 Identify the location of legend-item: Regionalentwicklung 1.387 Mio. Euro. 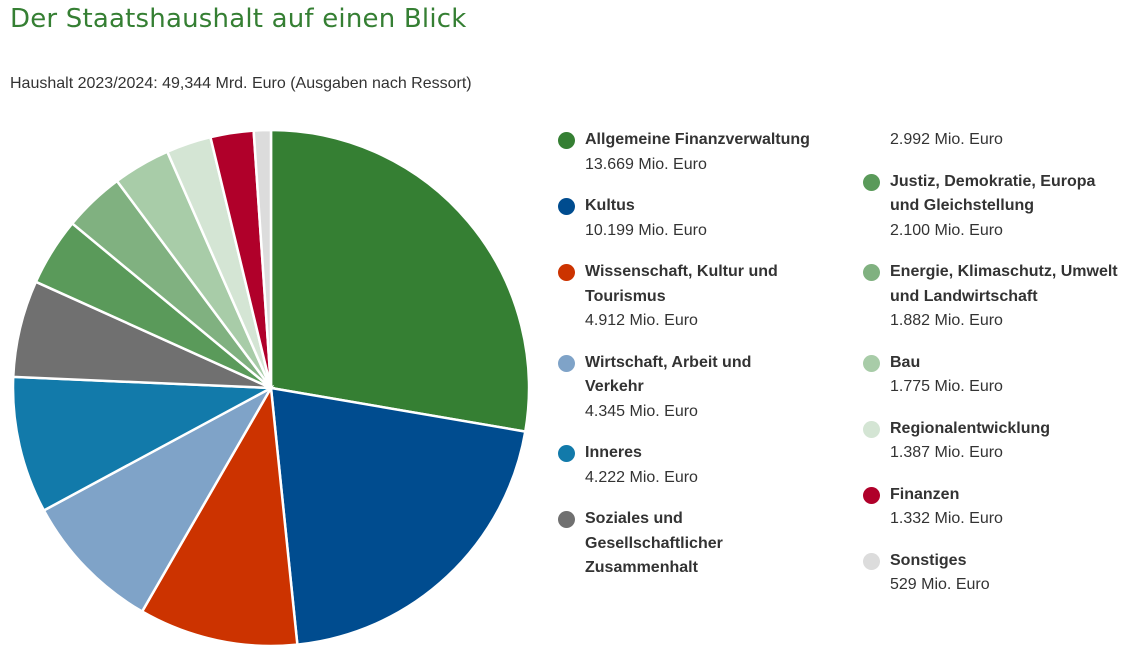
(990, 441).